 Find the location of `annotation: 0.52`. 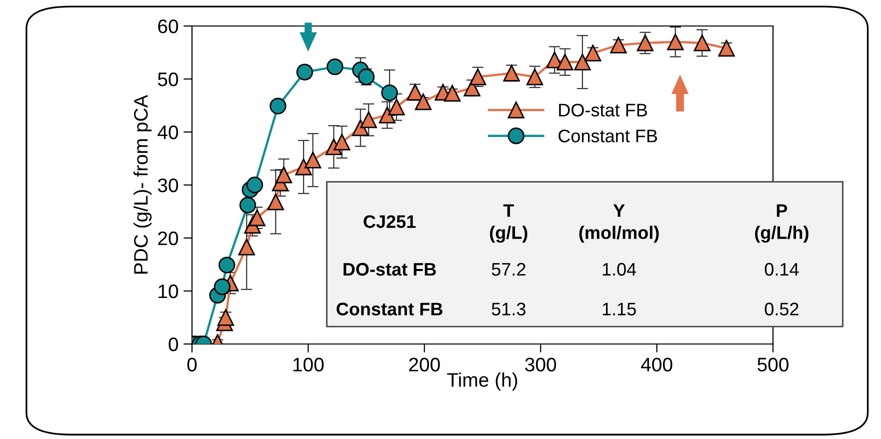

annotation: 0.52 is located at coordinates (781, 309).